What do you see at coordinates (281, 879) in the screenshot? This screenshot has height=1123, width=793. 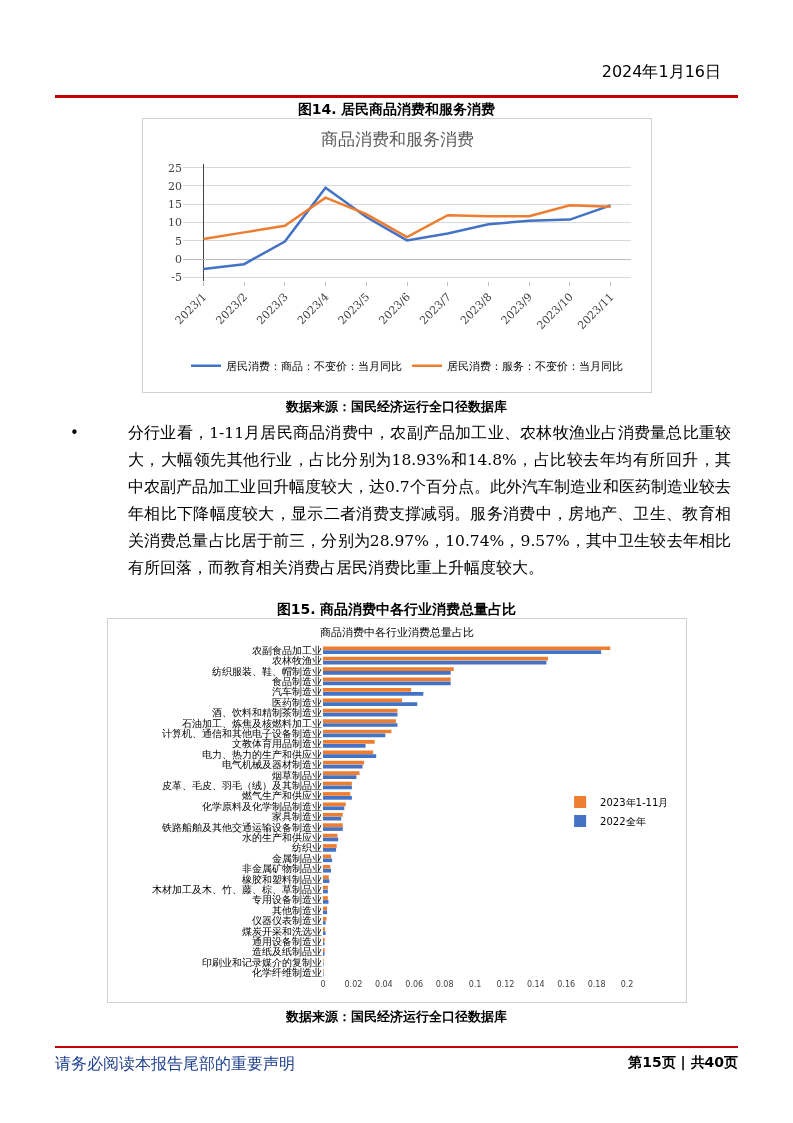 I see `y-tick-label: 橡胶和塑料制品业` at bounding box center [281, 879].